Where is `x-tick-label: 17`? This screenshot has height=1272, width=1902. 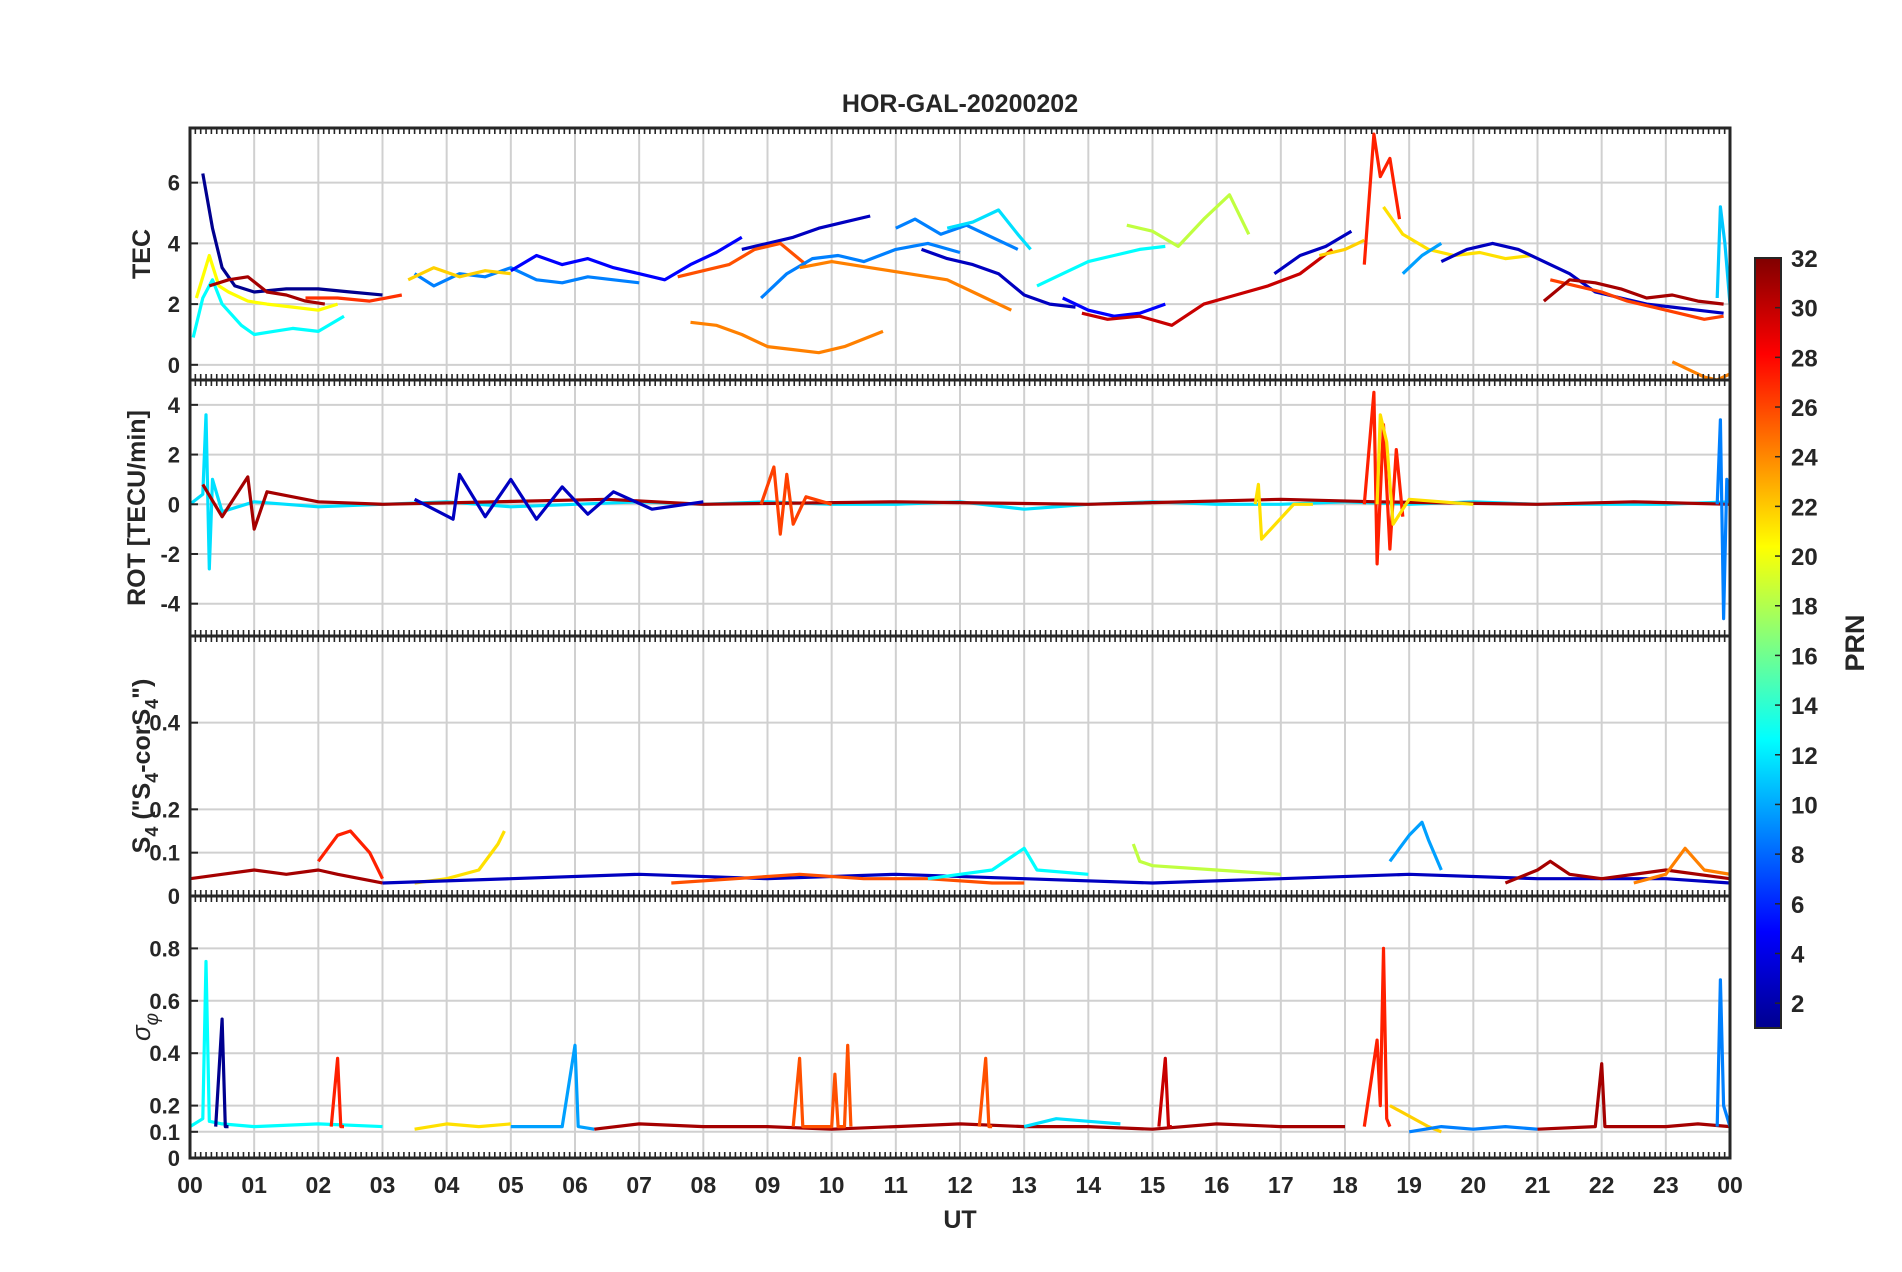 x-tick-label: 17 is located at coordinates (1281, 1185).